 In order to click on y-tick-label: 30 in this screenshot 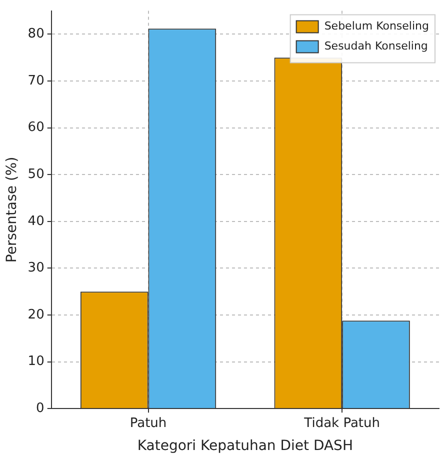, I will do `click(36, 268)`.